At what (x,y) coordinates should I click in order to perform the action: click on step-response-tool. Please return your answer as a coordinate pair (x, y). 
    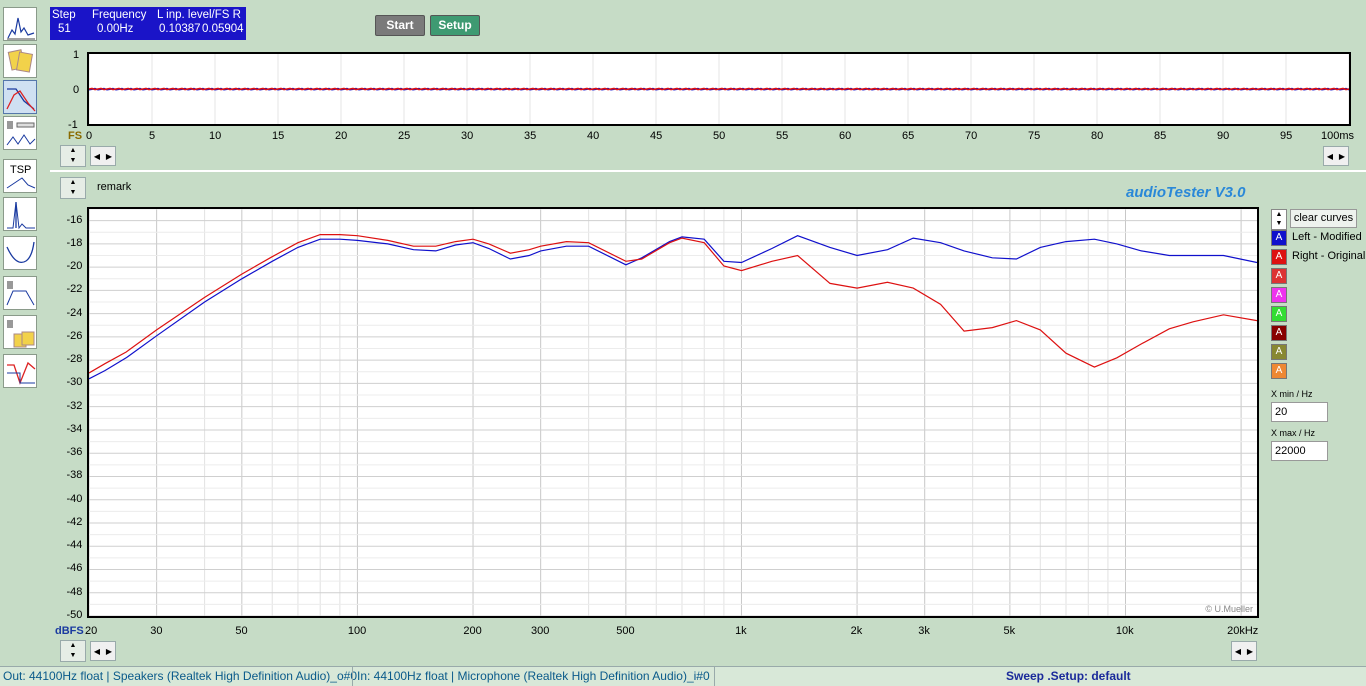
    Looking at the image, I should click on (20, 371).